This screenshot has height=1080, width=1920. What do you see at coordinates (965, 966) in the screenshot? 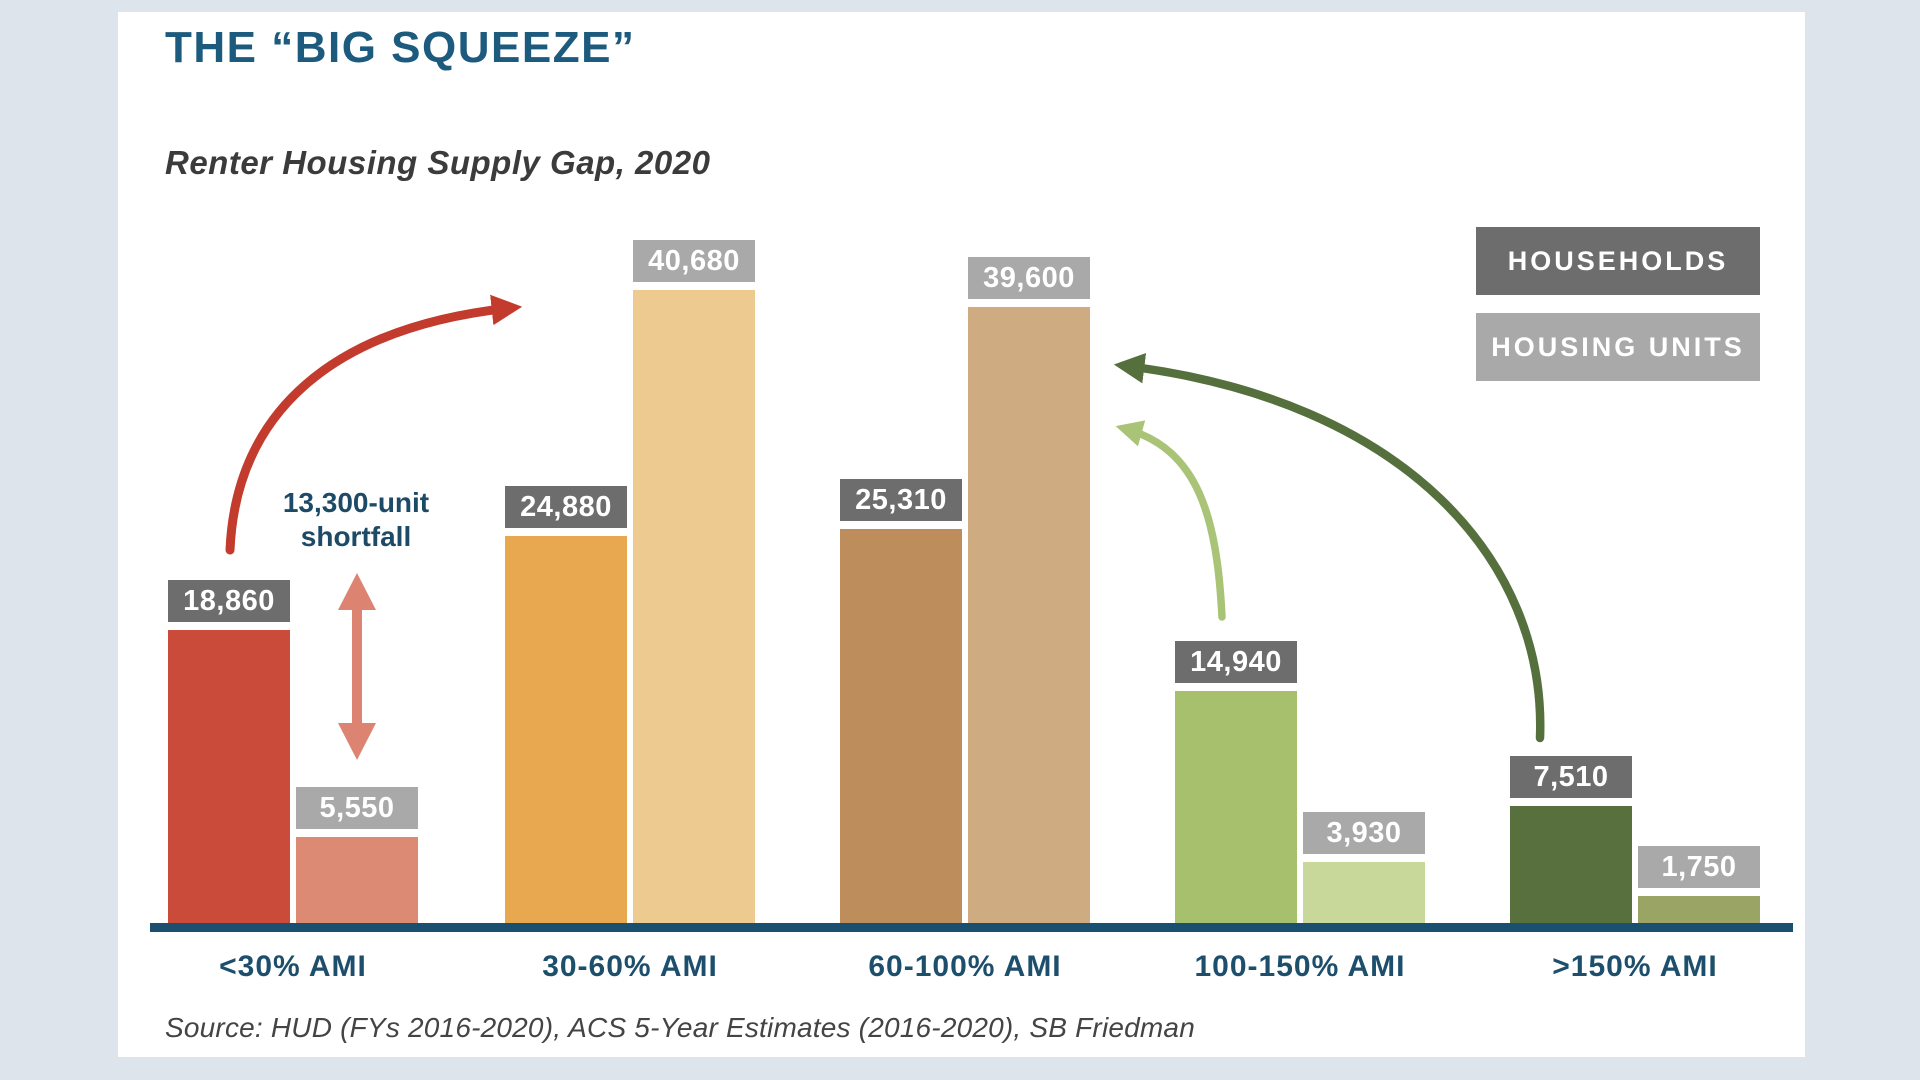
I see `category-label-2: 60-100% AMI` at bounding box center [965, 966].